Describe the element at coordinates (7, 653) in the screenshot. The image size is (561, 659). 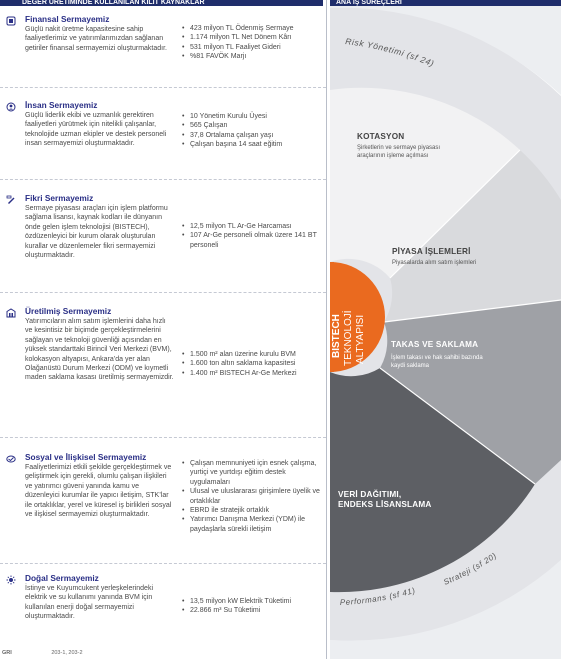
I see `gri-label: GRI` at that location.